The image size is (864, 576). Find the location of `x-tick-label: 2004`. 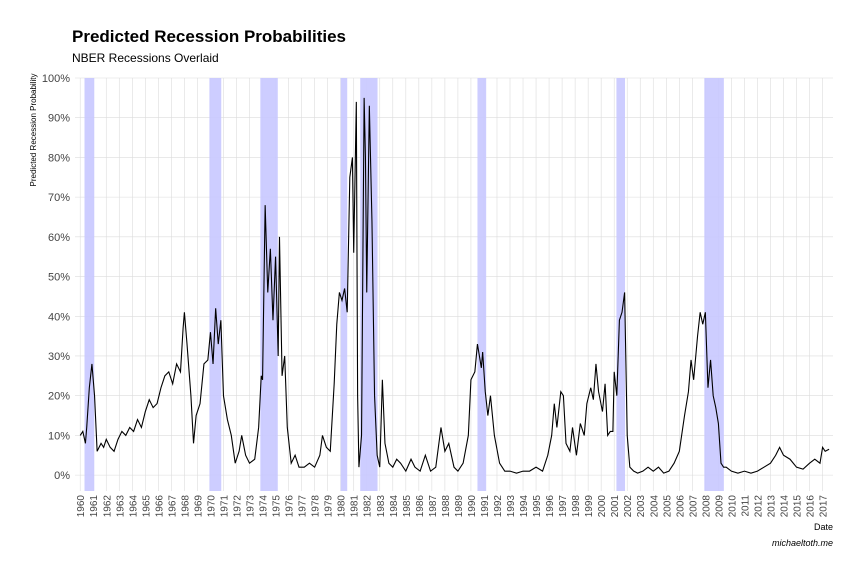

x-tick-label: 2004 is located at coordinates (654, 506).